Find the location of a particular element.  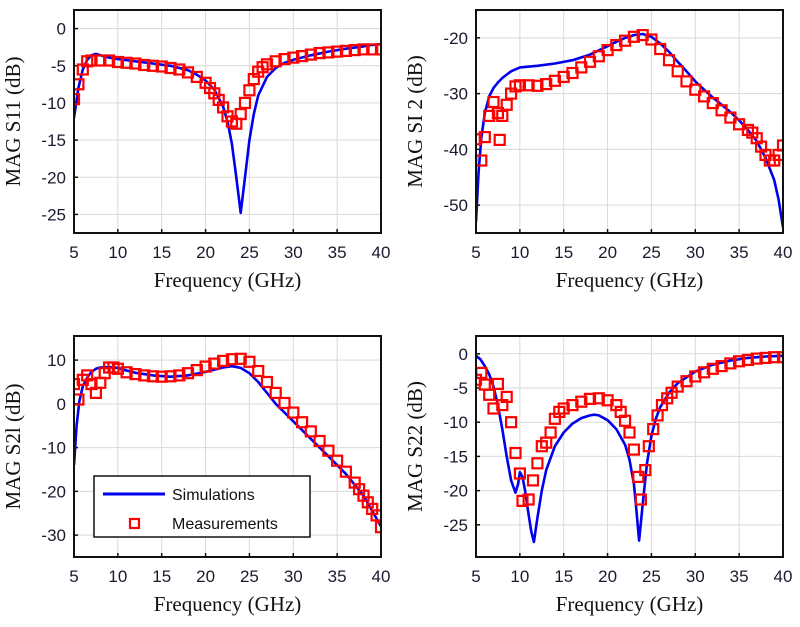

y-tick-label: -25 is located at coordinates (455, 525).